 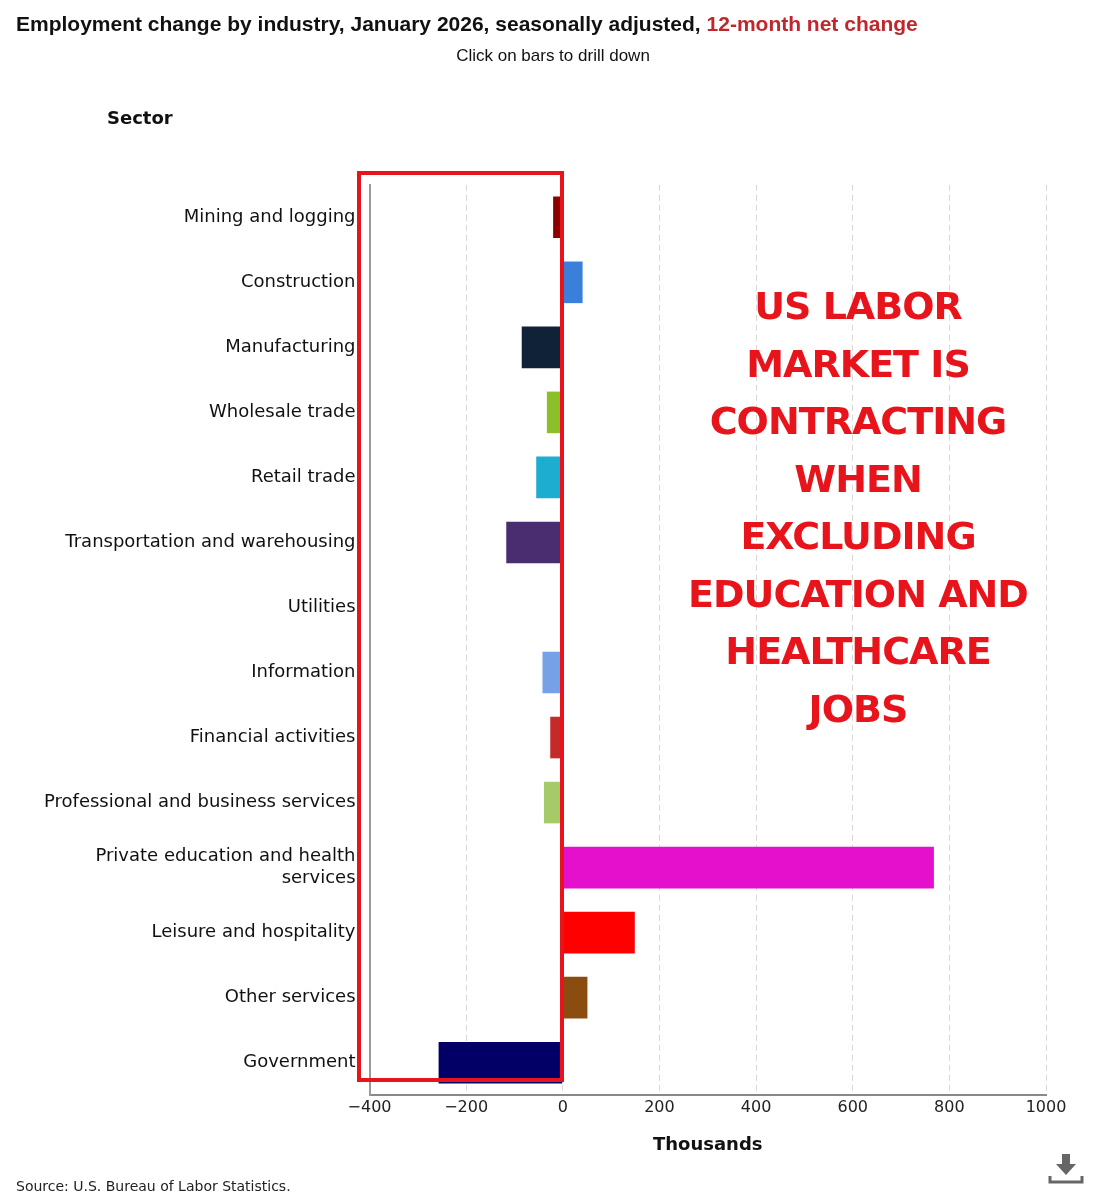 I want to click on y-tick-label: Wholesale trade, so click(x=282, y=411).